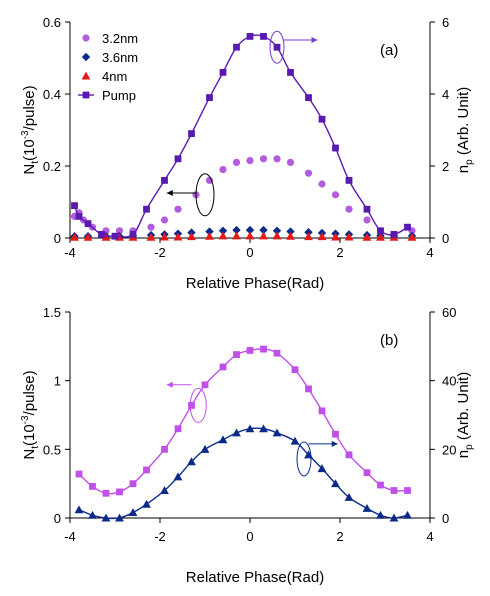 Image resolution: width=490 pixels, height=596 pixels. What do you see at coordinates (249, 536) in the screenshot?
I see `x-tick-label: 0` at bounding box center [249, 536].